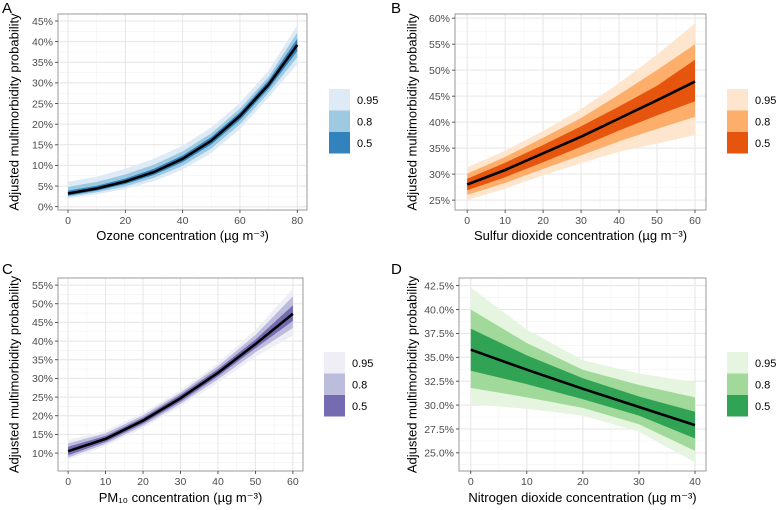 The width and height of the screenshot is (777, 510). I want to click on x-axis-title: Nitrogen dioxide concentration (µg m⁻³), so click(582, 497).